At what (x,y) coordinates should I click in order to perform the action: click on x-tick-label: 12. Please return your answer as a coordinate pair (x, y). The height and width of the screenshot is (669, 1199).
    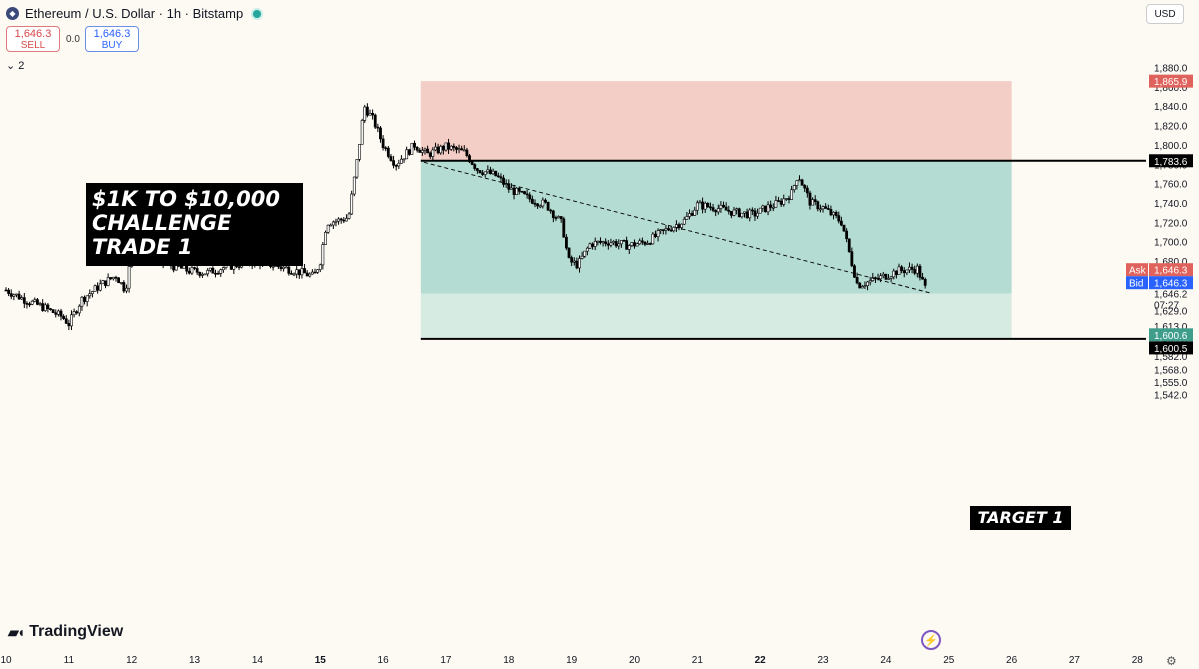
    Looking at the image, I should click on (132, 660).